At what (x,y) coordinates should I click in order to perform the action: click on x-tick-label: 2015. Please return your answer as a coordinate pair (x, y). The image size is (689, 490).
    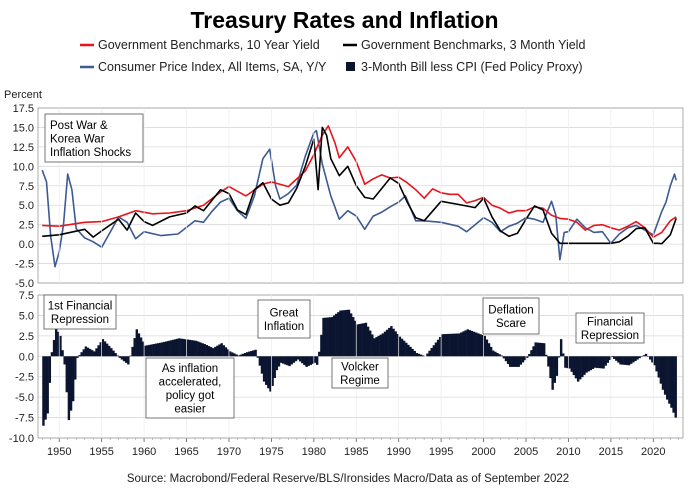
    Looking at the image, I should click on (611, 452).